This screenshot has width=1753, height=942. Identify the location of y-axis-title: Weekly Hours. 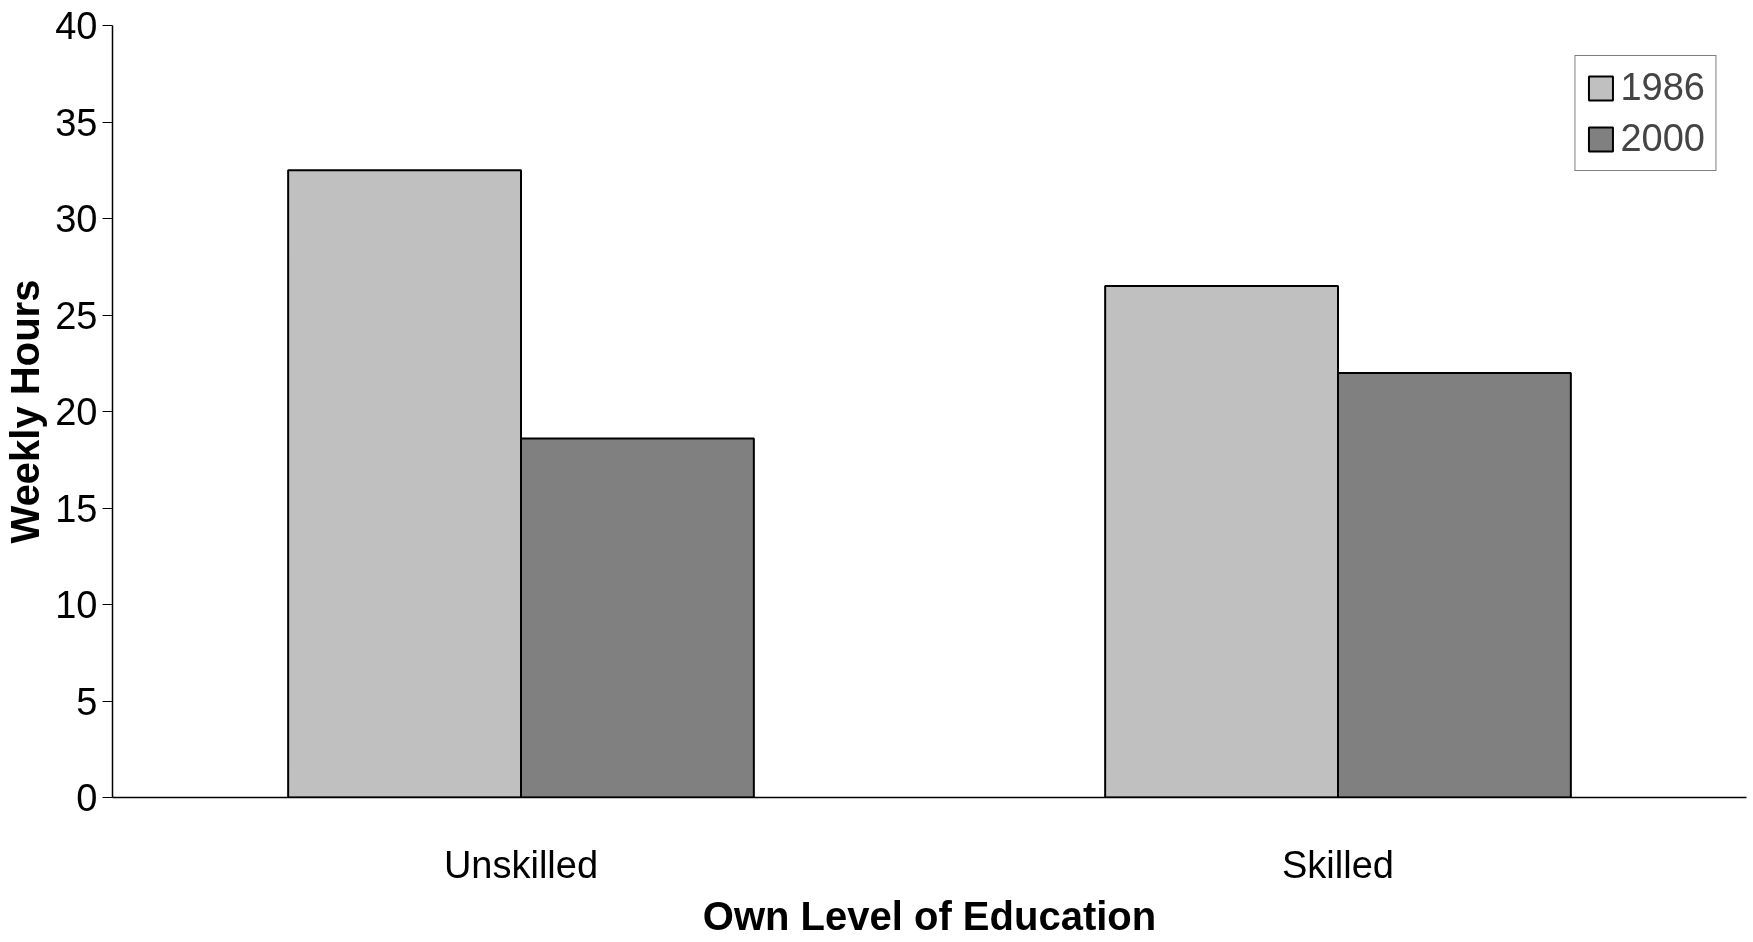
(25, 411).